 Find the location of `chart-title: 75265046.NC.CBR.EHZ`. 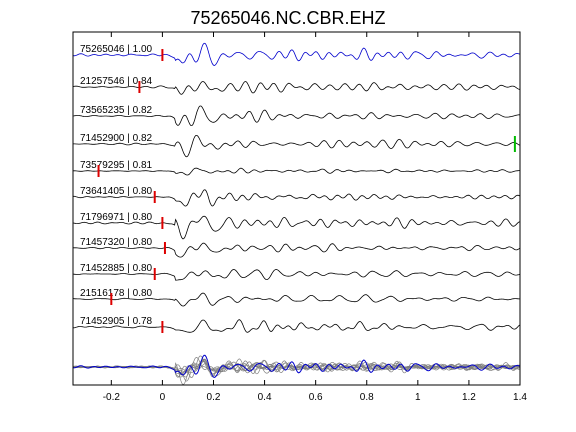

chart-title: 75265046.NC.CBR.EHZ is located at coordinates (287, 18).